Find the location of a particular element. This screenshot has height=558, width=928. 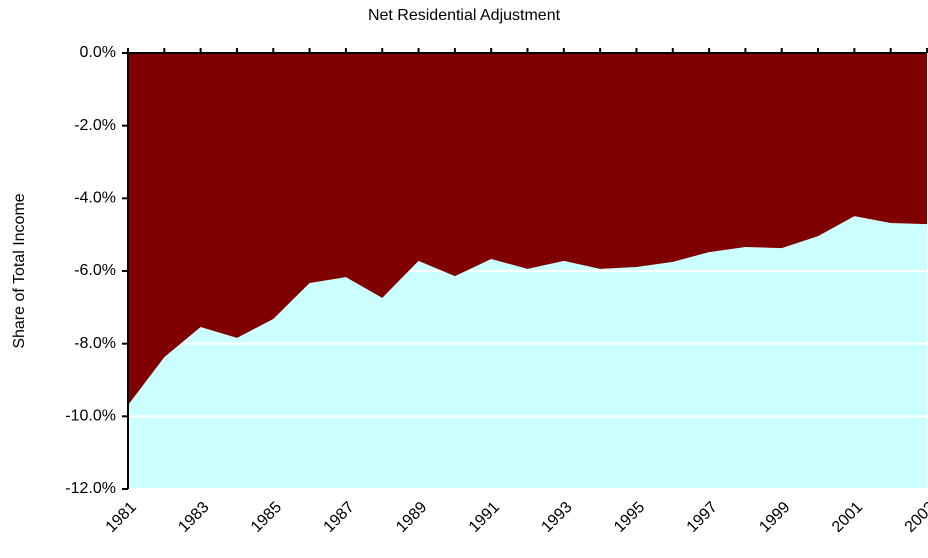

x-tick-label: 2003 is located at coordinates (915, 517).